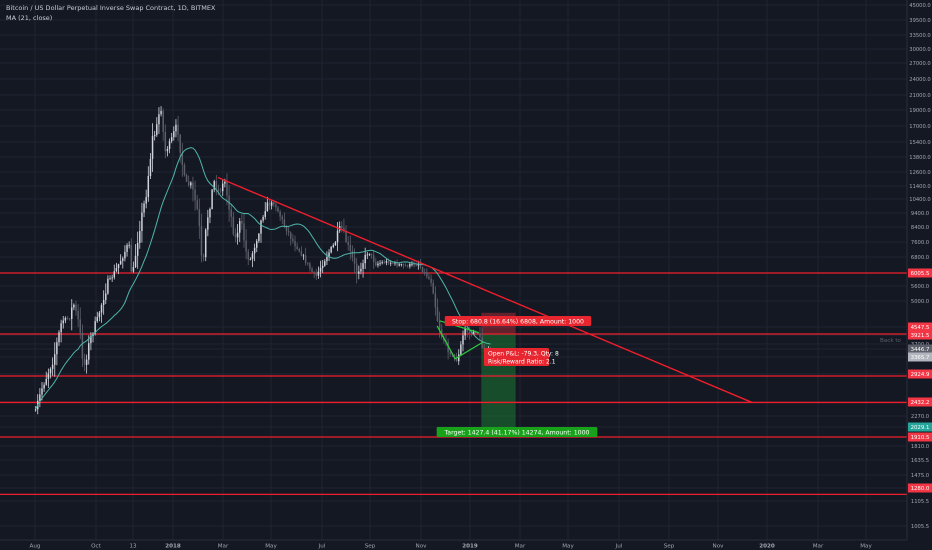 This screenshot has width=932, height=550. What do you see at coordinates (517, 432) in the screenshot?
I see `target-label-box` at bounding box center [517, 432].